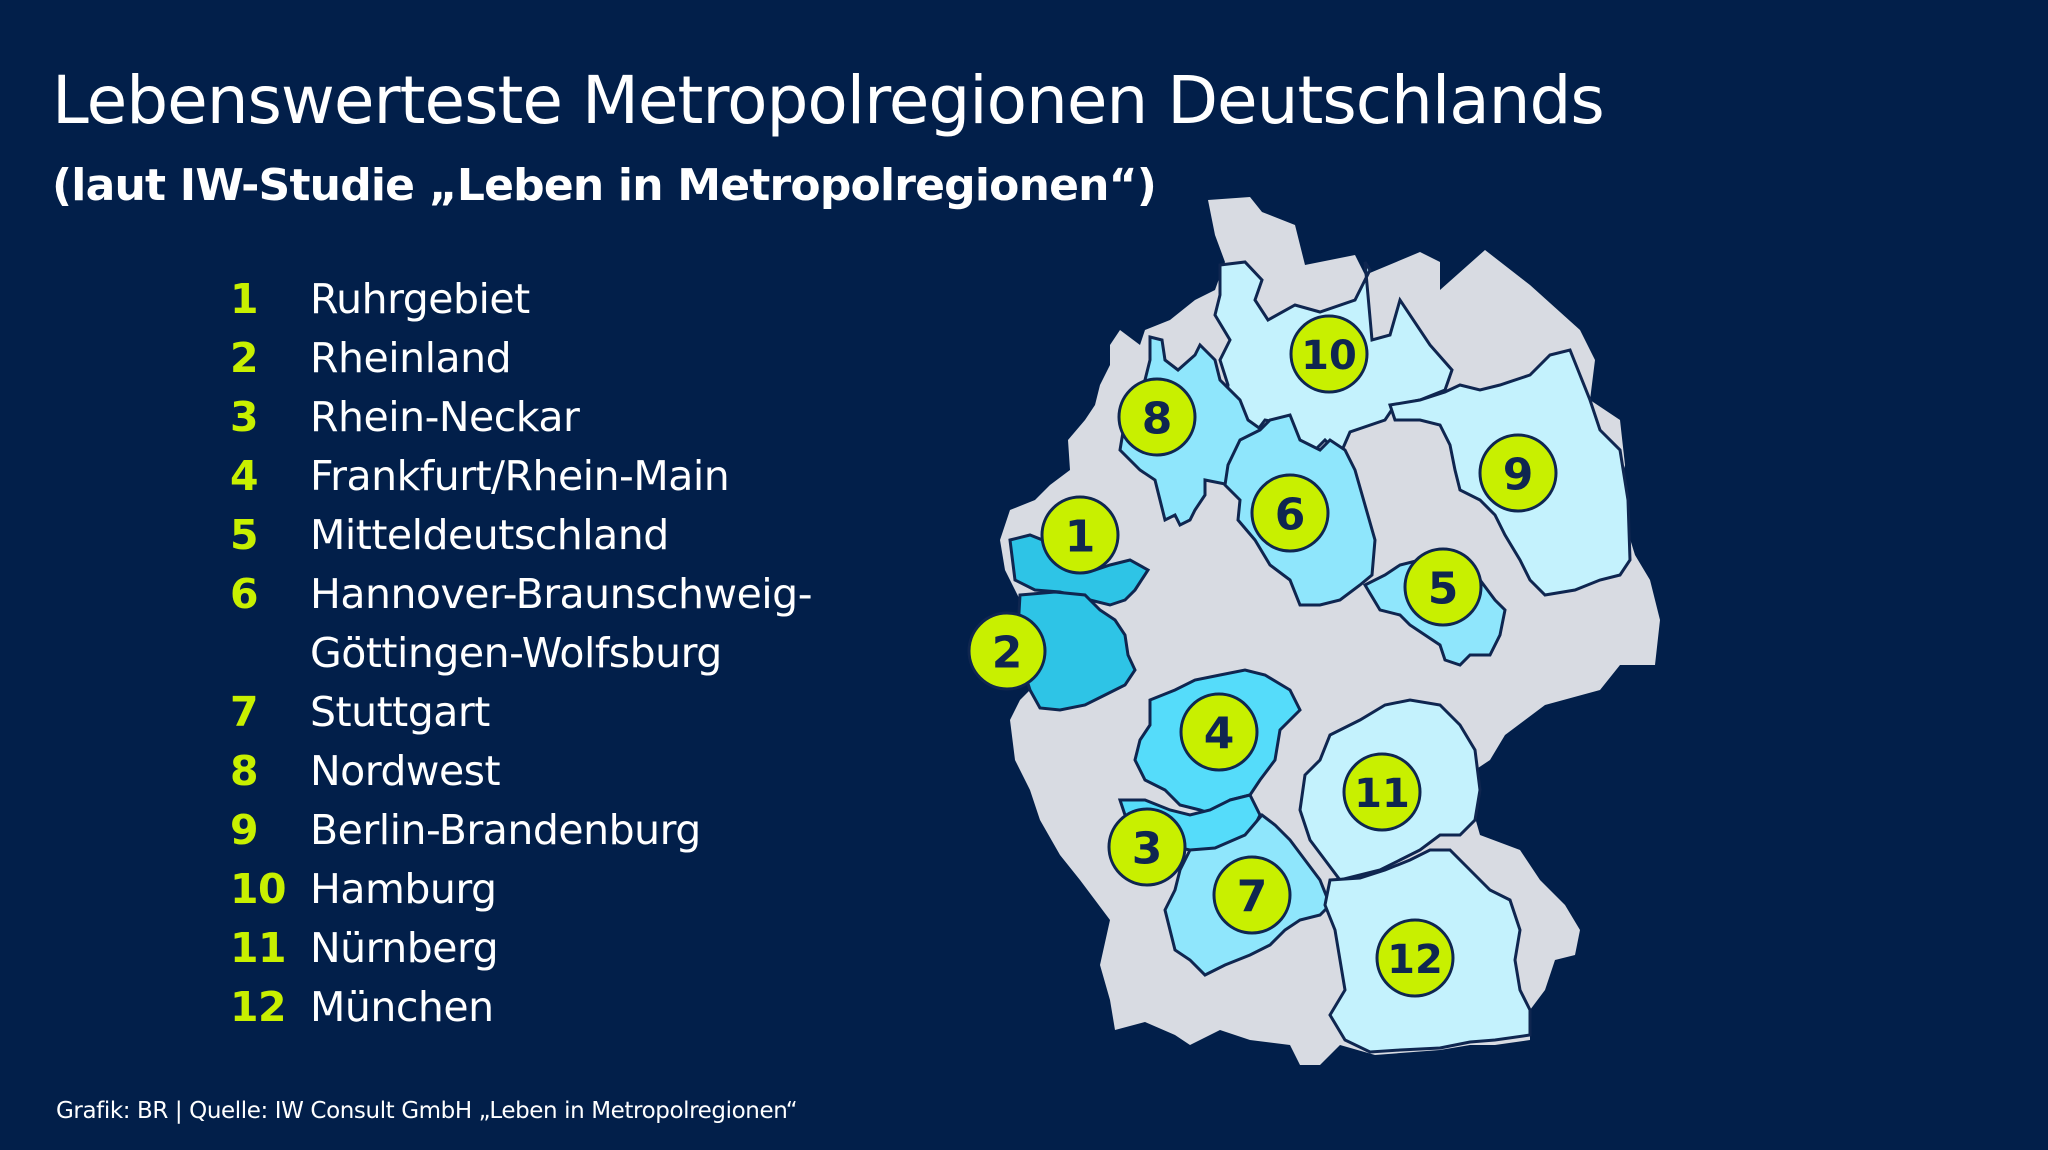 This screenshot has height=1150, width=2048. I want to click on svg-text: 7, so click(1252, 897).